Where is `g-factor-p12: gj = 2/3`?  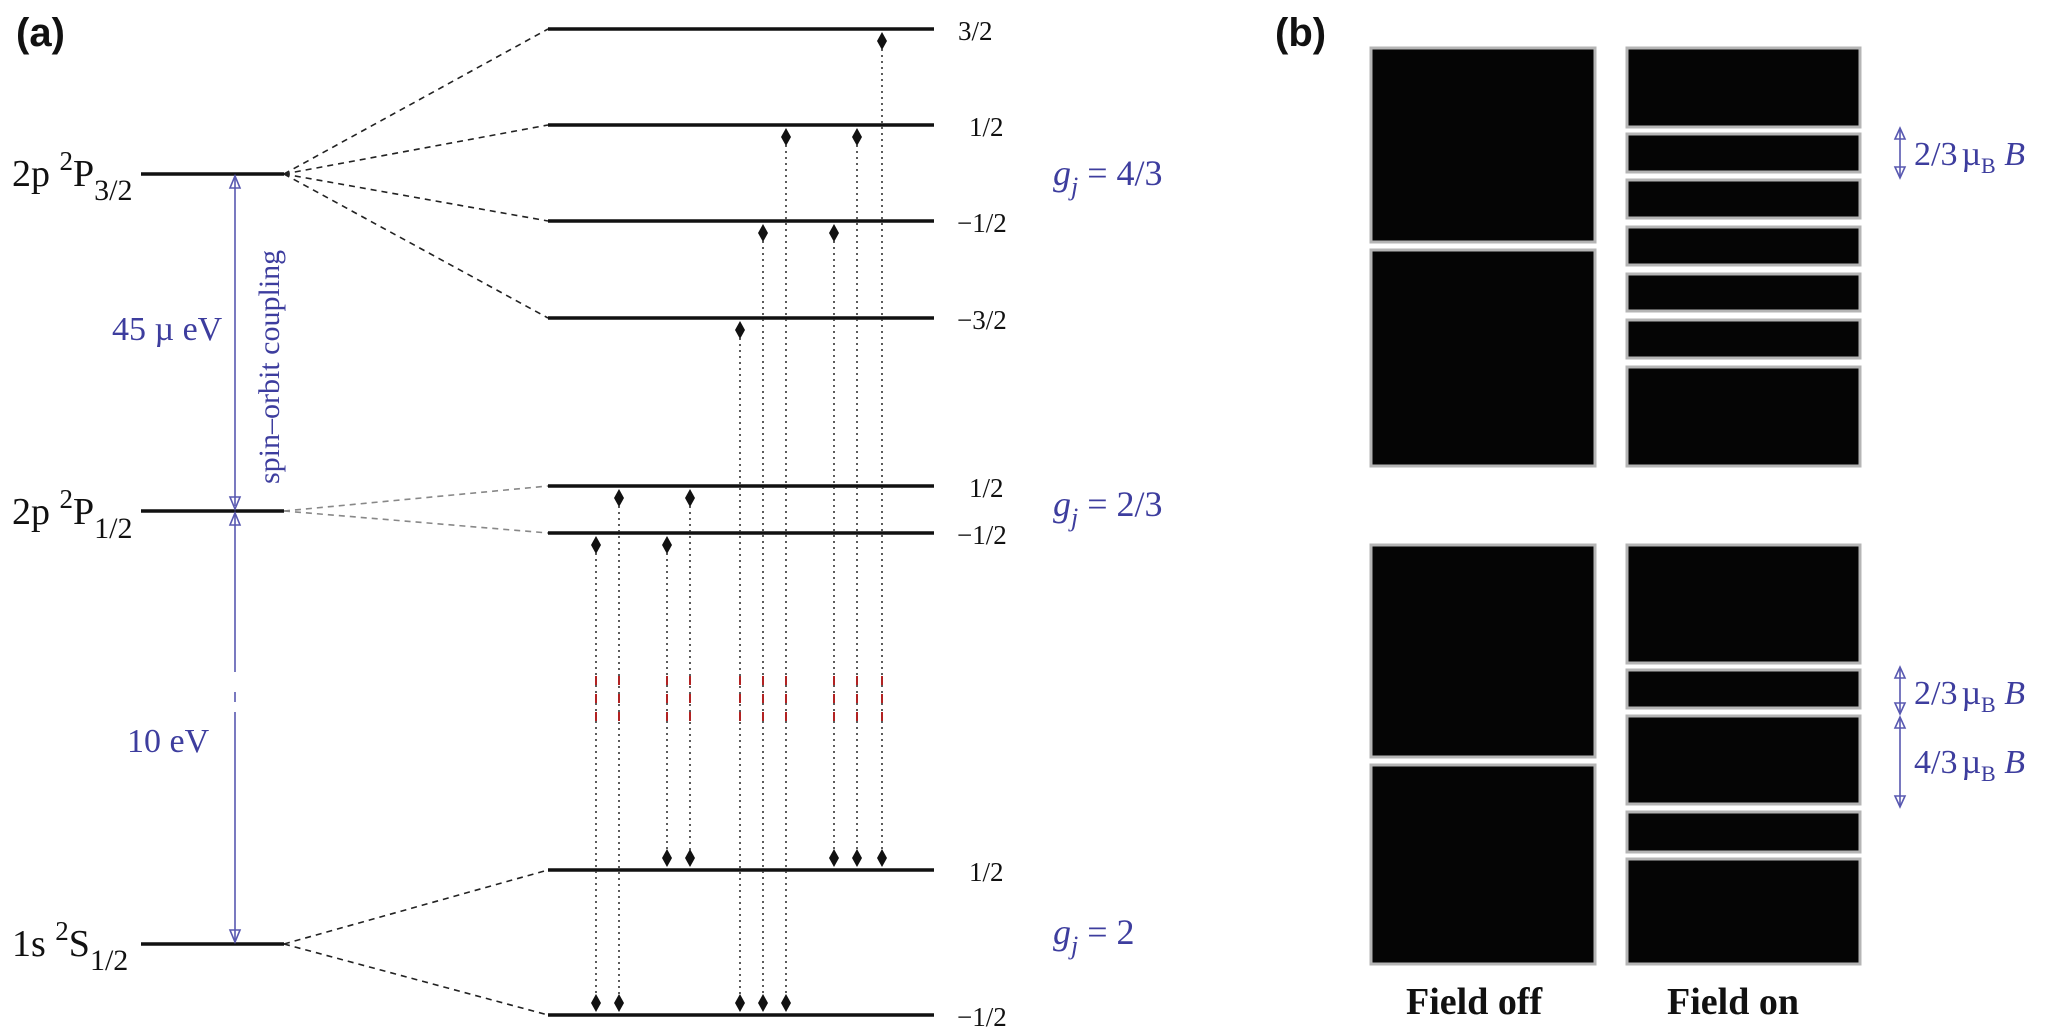 g-factor-p12: gj = 2/3 is located at coordinates (1108, 508).